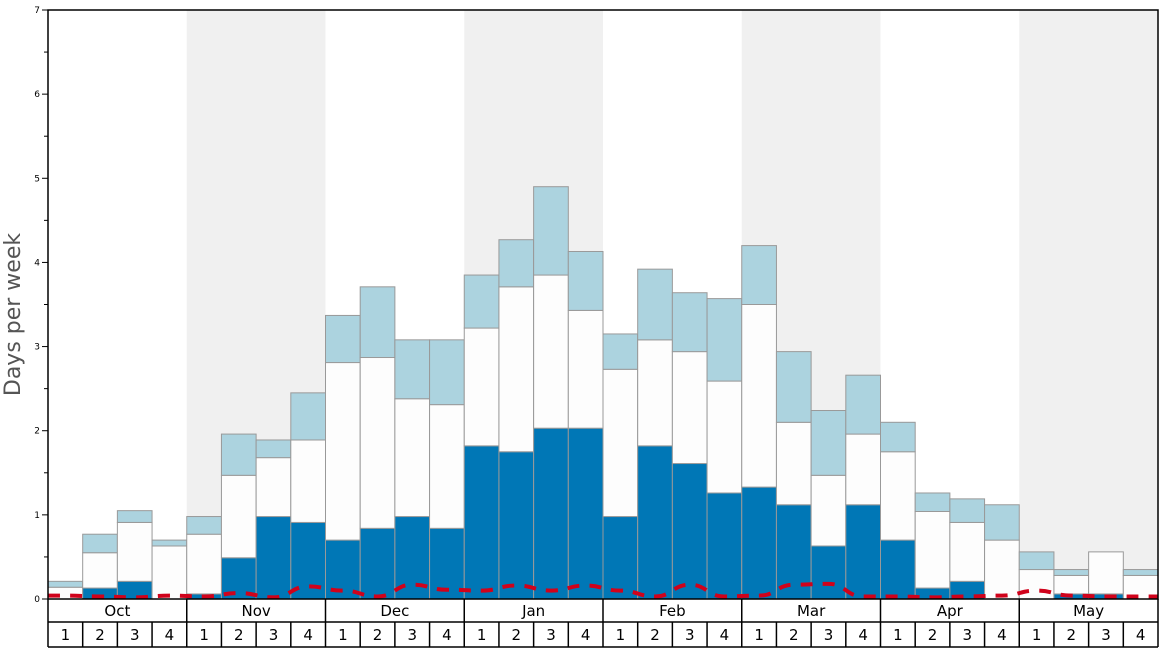 This screenshot has height=648, width=1168. What do you see at coordinates (603, 635) in the screenshot?
I see `week-axis: 1 2 3 4 1 2 3 4 1 2 3 4 1 2 3 4 1 2 3 4 1 2 3 4 1 2 3 4 1 2 3 4` at bounding box center [603, 635].